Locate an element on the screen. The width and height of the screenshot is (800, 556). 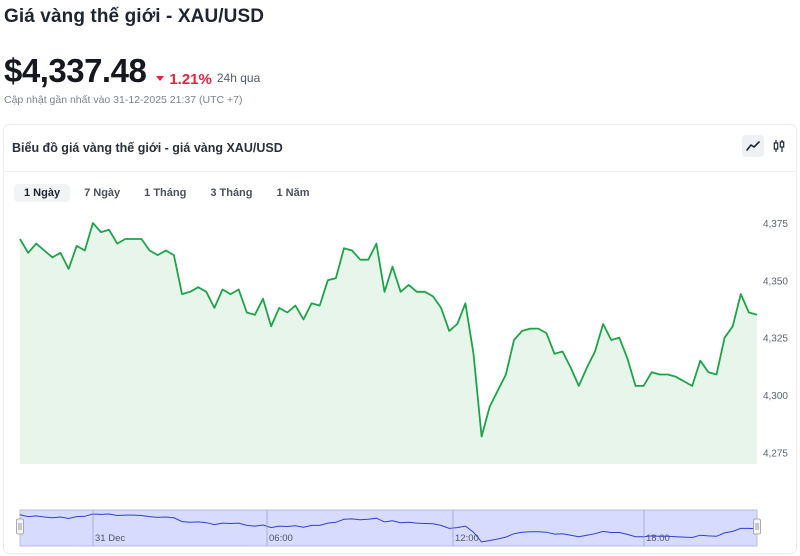
price-row: $4,337.48 1.21% 24h qua is located at coordinates (132, 71).